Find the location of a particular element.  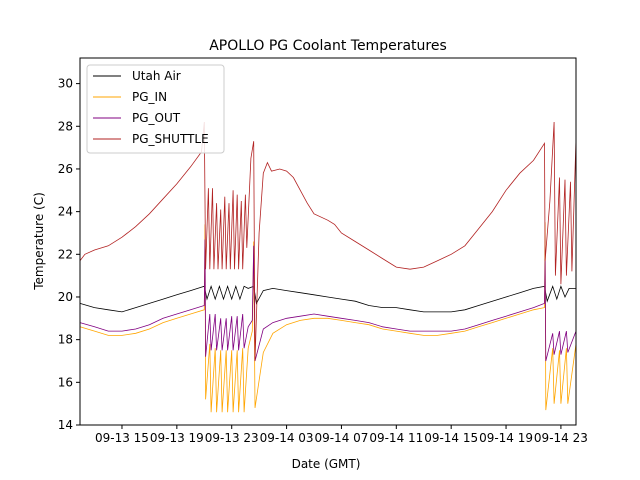

legend: Utah Air PG_IN PG_OUT PG_SHUTTLE is located at coordinates (155, 109).